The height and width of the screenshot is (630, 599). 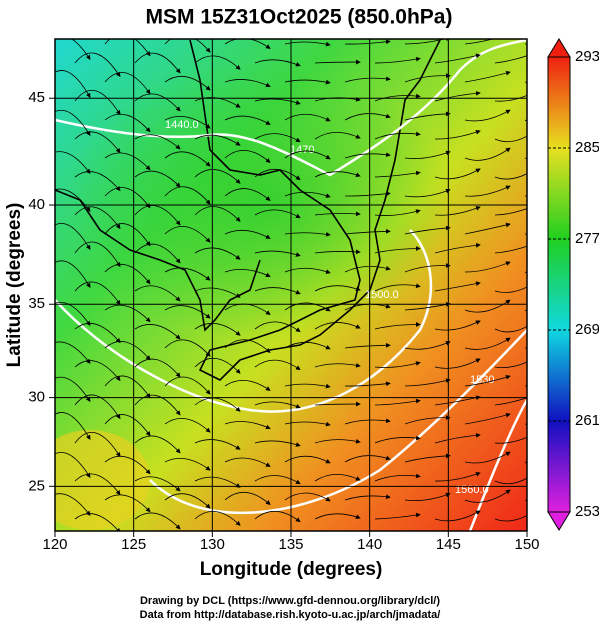 I want to click on x-tick-label: 140, so click(x=369, y=544).